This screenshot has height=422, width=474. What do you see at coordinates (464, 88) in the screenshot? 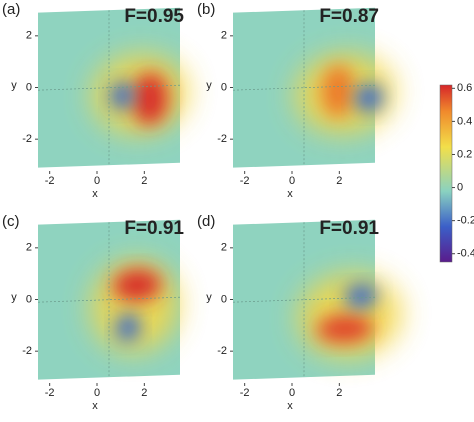
I see `colorbar-tick-label: 0.6` at bounding box center [464, 88].